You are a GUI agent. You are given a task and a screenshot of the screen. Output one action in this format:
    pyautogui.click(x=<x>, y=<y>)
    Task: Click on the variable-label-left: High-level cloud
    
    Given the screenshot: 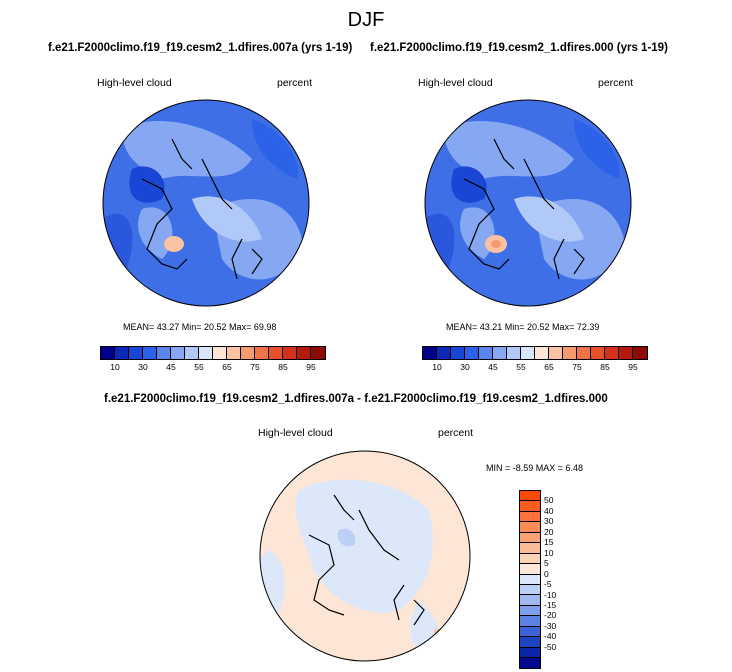 What is the action you would take?
    pyautogui.click(x=134, y=83)
    